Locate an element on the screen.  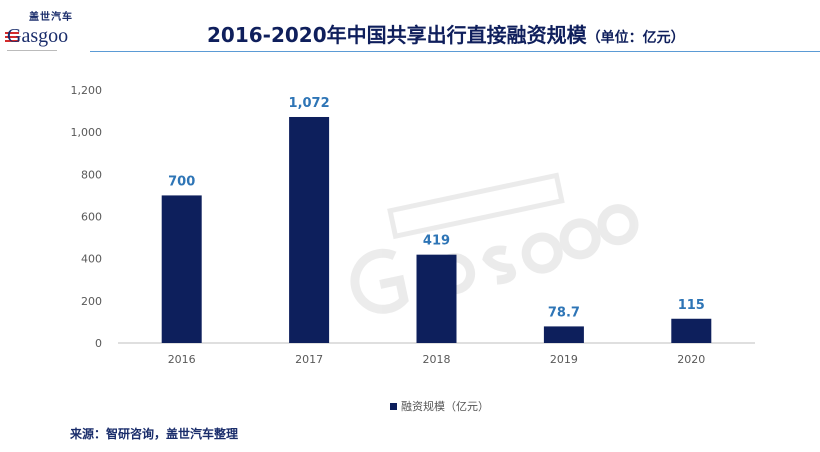
bar-2017 is located at coordinates (309, 229).